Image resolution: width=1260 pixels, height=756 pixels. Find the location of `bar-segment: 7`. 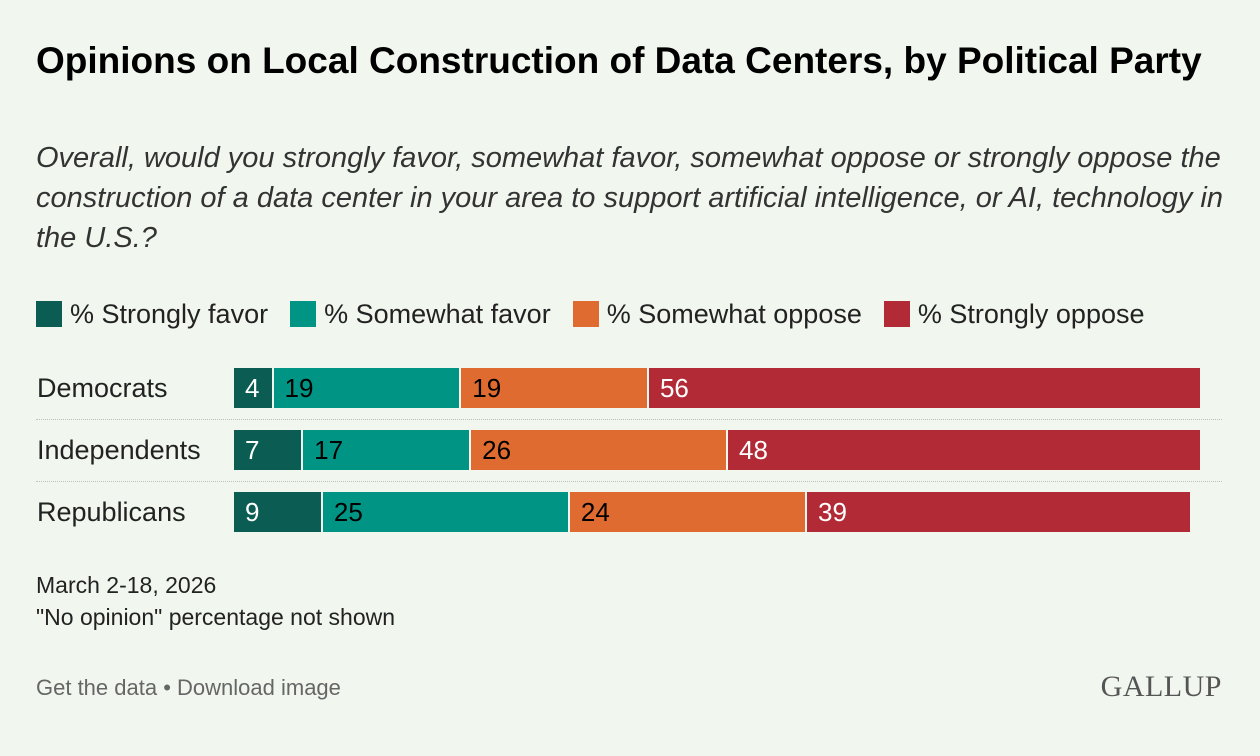

bar-segment: 7 is located at coordinates (269, 450).